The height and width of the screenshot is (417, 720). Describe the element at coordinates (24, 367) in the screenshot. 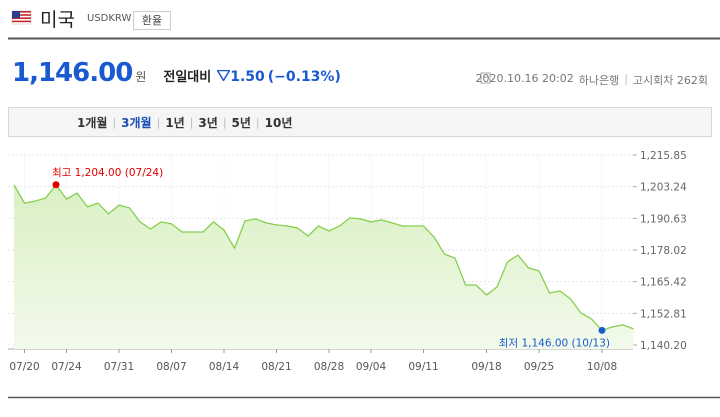

I see `x-tick-label: 07/20` at that location.